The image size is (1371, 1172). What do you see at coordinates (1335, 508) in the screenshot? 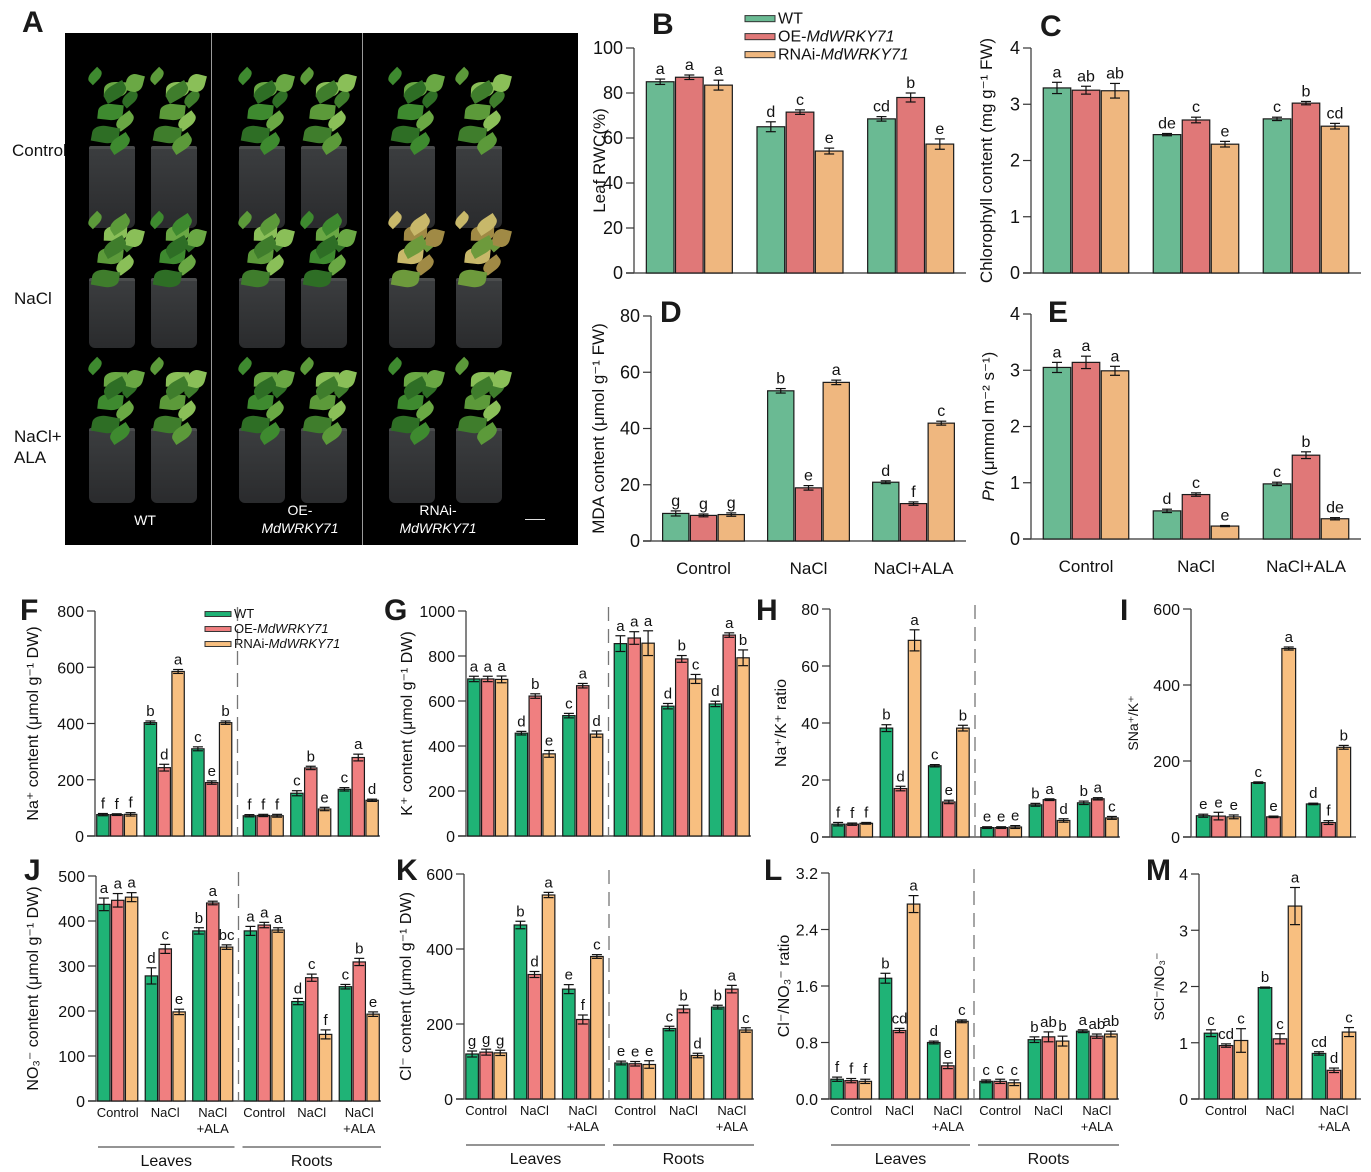
I see `significance-letter: de` at bounding box center [1335, 508].